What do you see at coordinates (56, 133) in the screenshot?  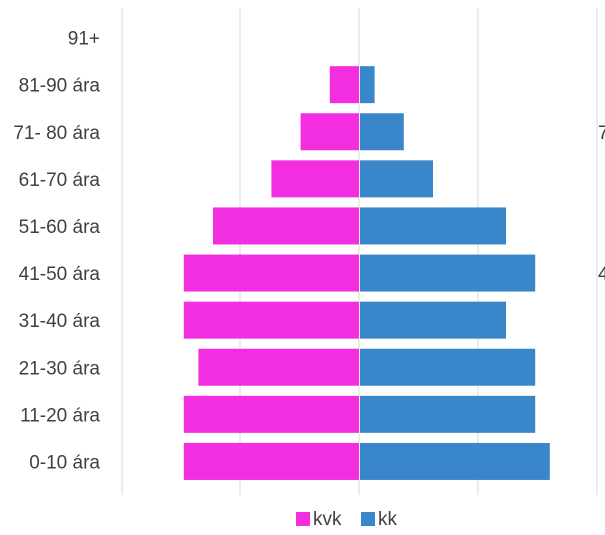 I see `category-label: 71- 80 ára` at bounding box center [56, 133].